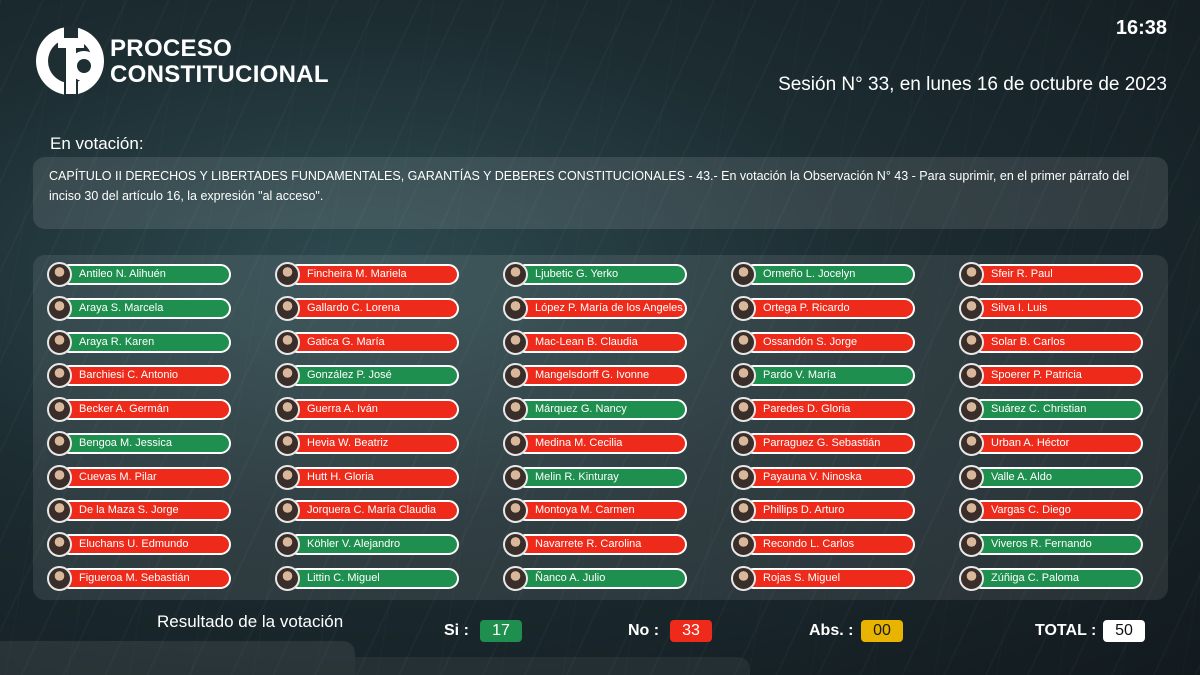 This screenshot has width=1200, height=675. I want to click on member-name-pill: Urban A. Héctor, so click(1057, 443).